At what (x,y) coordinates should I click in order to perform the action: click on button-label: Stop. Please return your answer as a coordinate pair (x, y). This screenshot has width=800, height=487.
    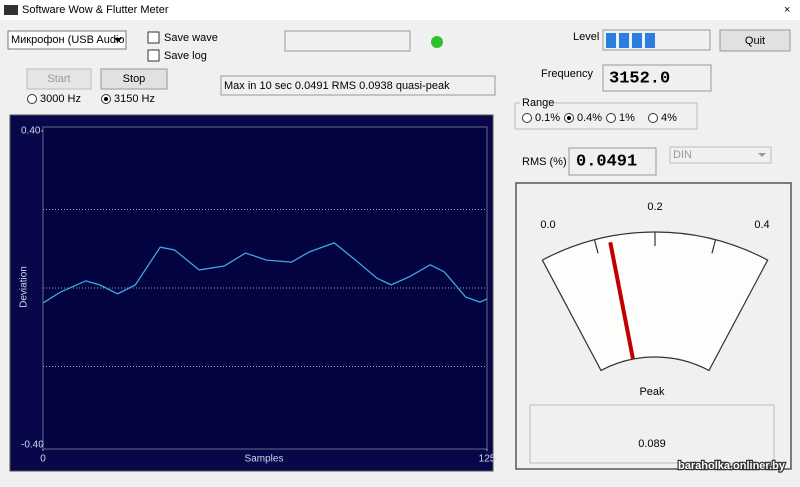
    Looking at the image, I should click on (134, 79).